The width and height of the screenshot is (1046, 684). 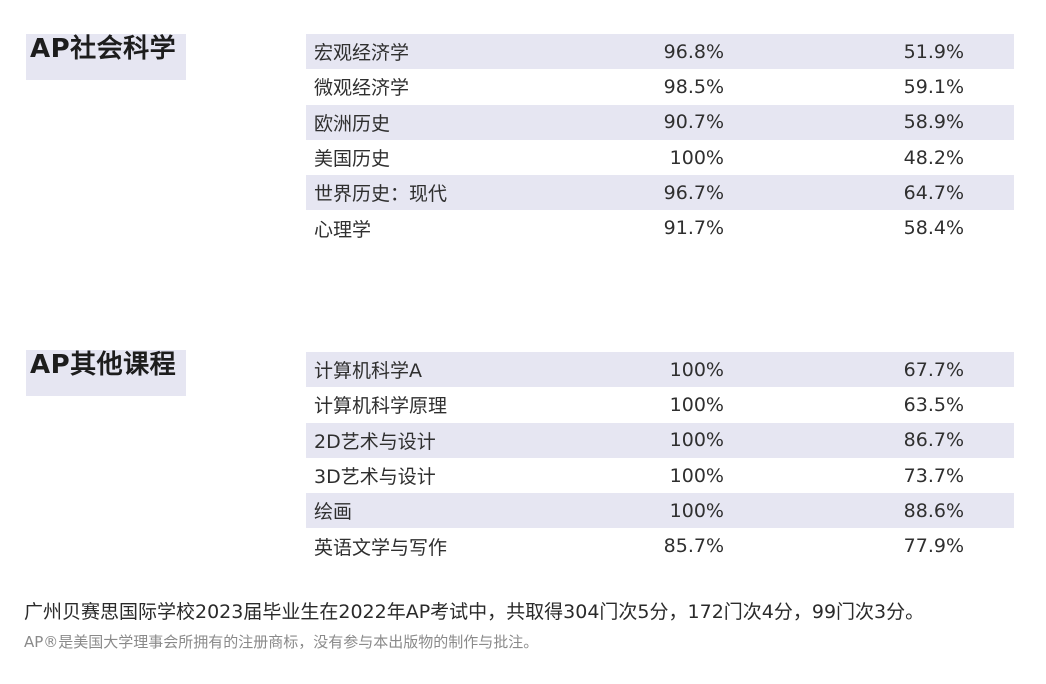 I want to click on score-column-2: 63.5%, so click(x=933, y=404).